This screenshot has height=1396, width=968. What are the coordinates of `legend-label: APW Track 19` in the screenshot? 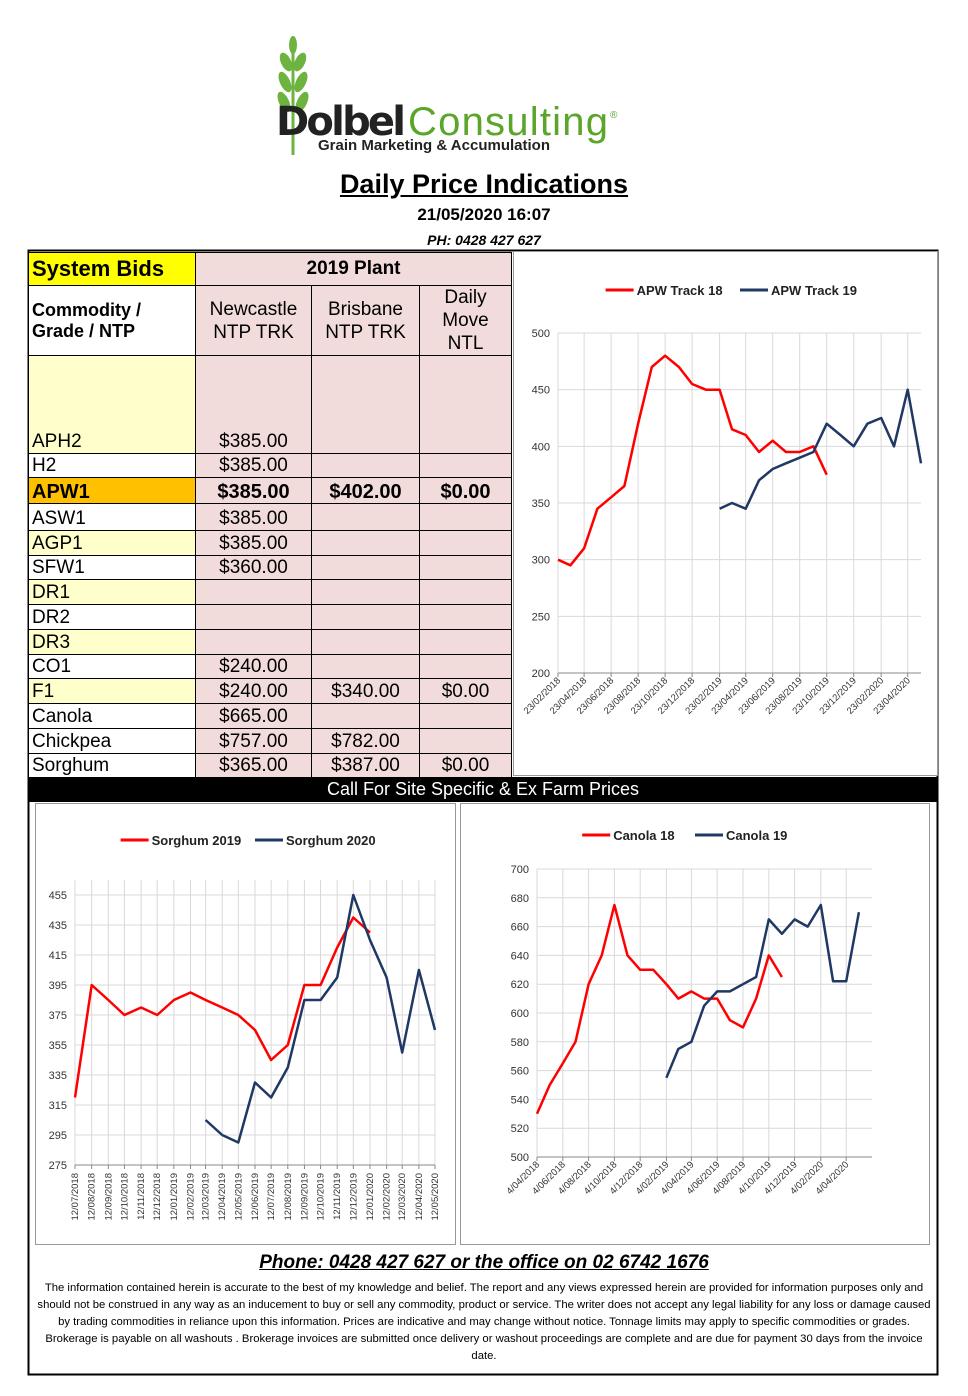 It's located at (814, 290).